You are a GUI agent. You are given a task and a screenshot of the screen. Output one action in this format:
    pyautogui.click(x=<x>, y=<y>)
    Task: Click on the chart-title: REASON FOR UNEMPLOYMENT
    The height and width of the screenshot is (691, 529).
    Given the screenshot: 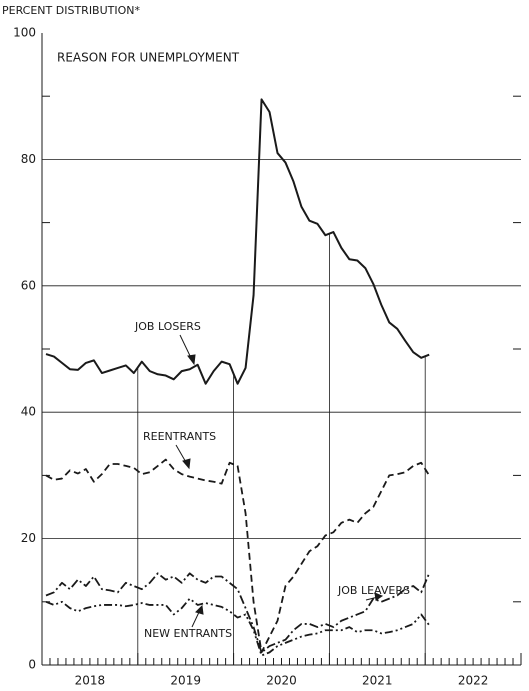 What is the action you would take?
    pyautogui.click(x=148, y=58)
    